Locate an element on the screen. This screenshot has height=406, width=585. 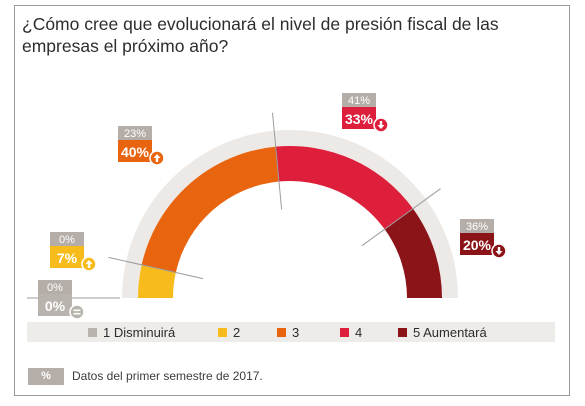
footnote-text: Datos del primer semestre de 2017. is located at coordinates (167, 376).